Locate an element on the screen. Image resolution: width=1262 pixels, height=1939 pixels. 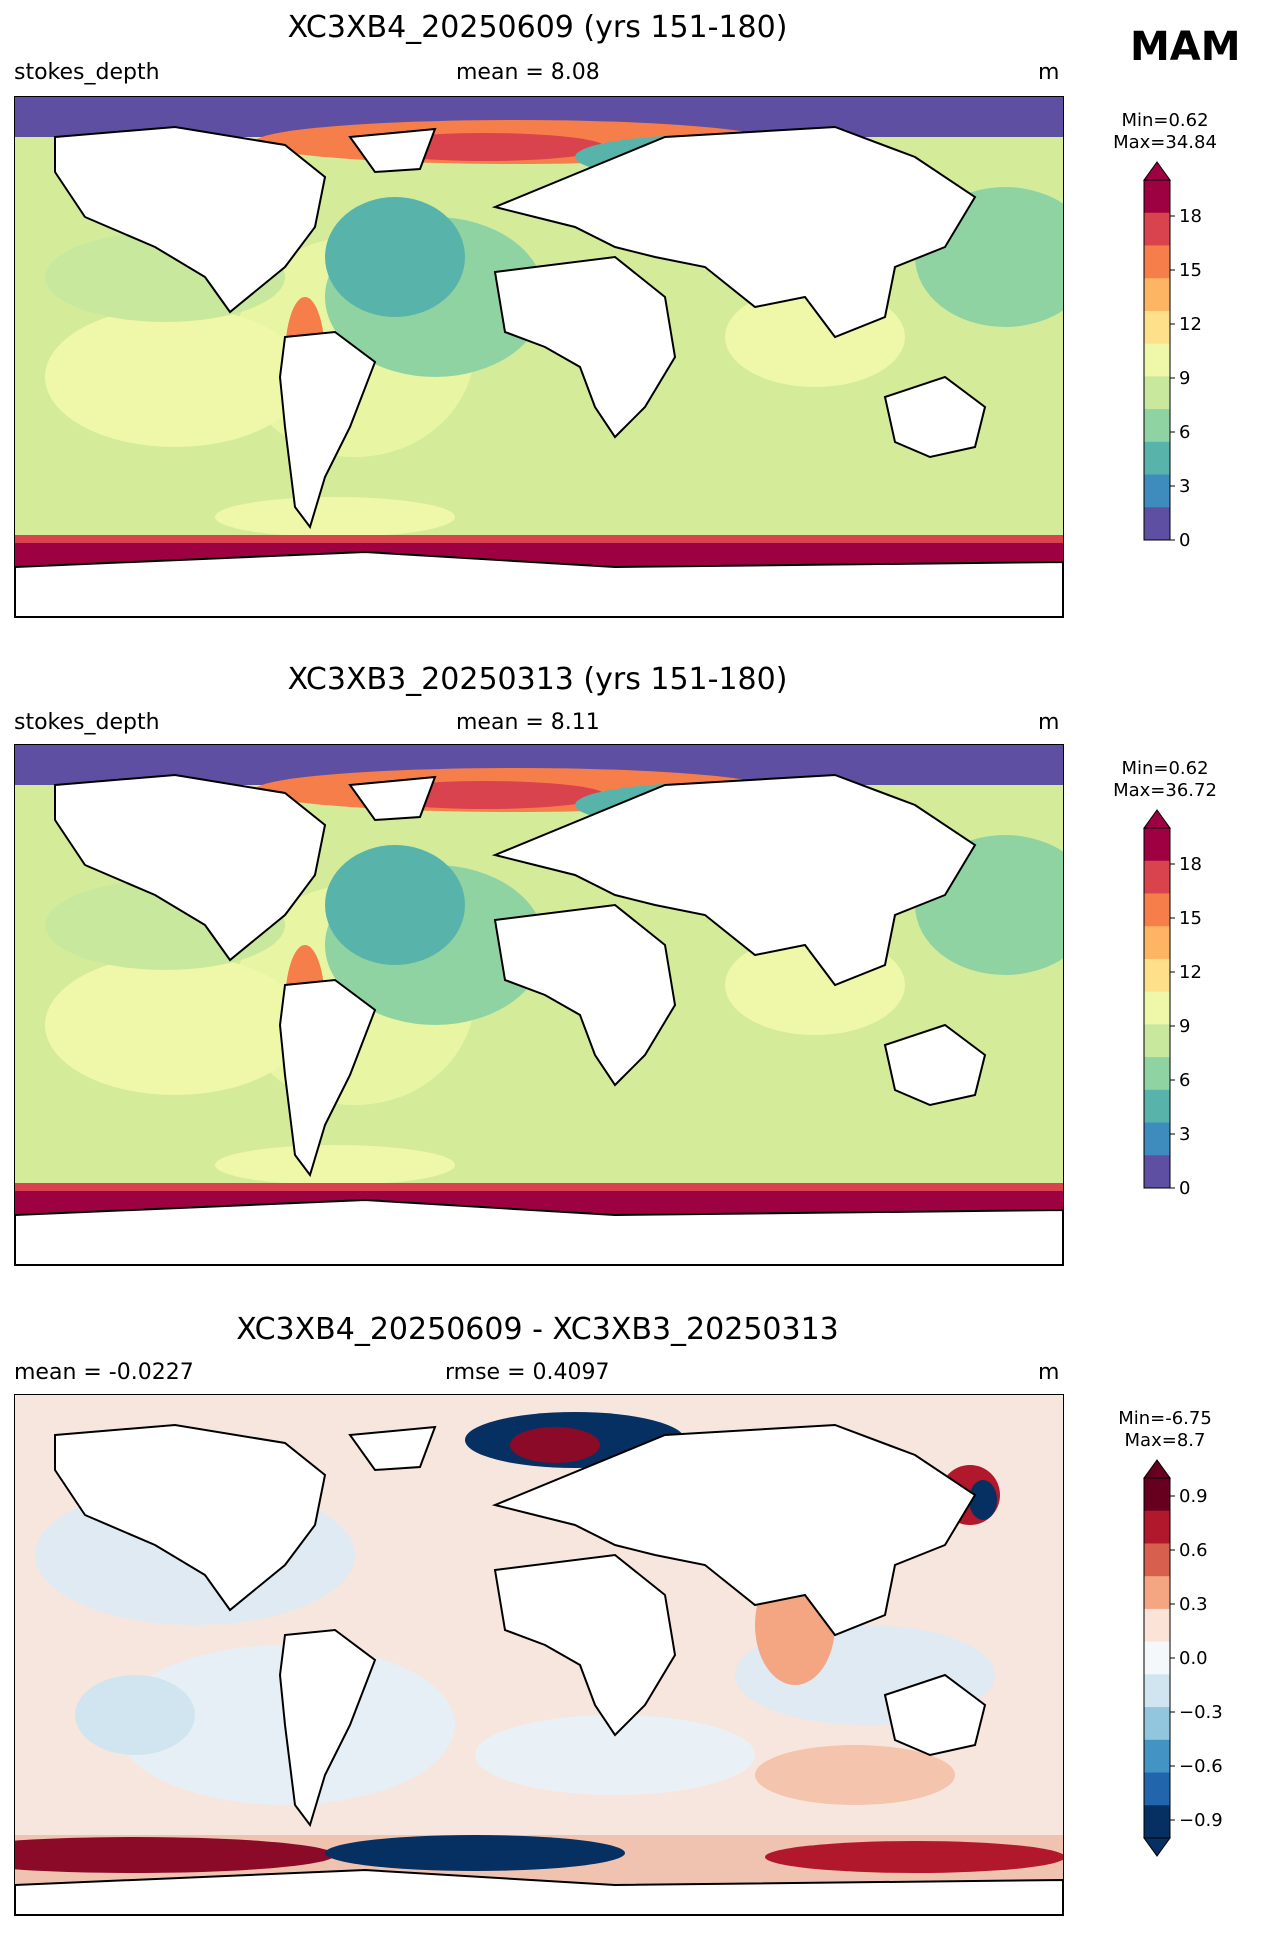
max-label: Max=36.72 is located at coordinates (1165, 790).